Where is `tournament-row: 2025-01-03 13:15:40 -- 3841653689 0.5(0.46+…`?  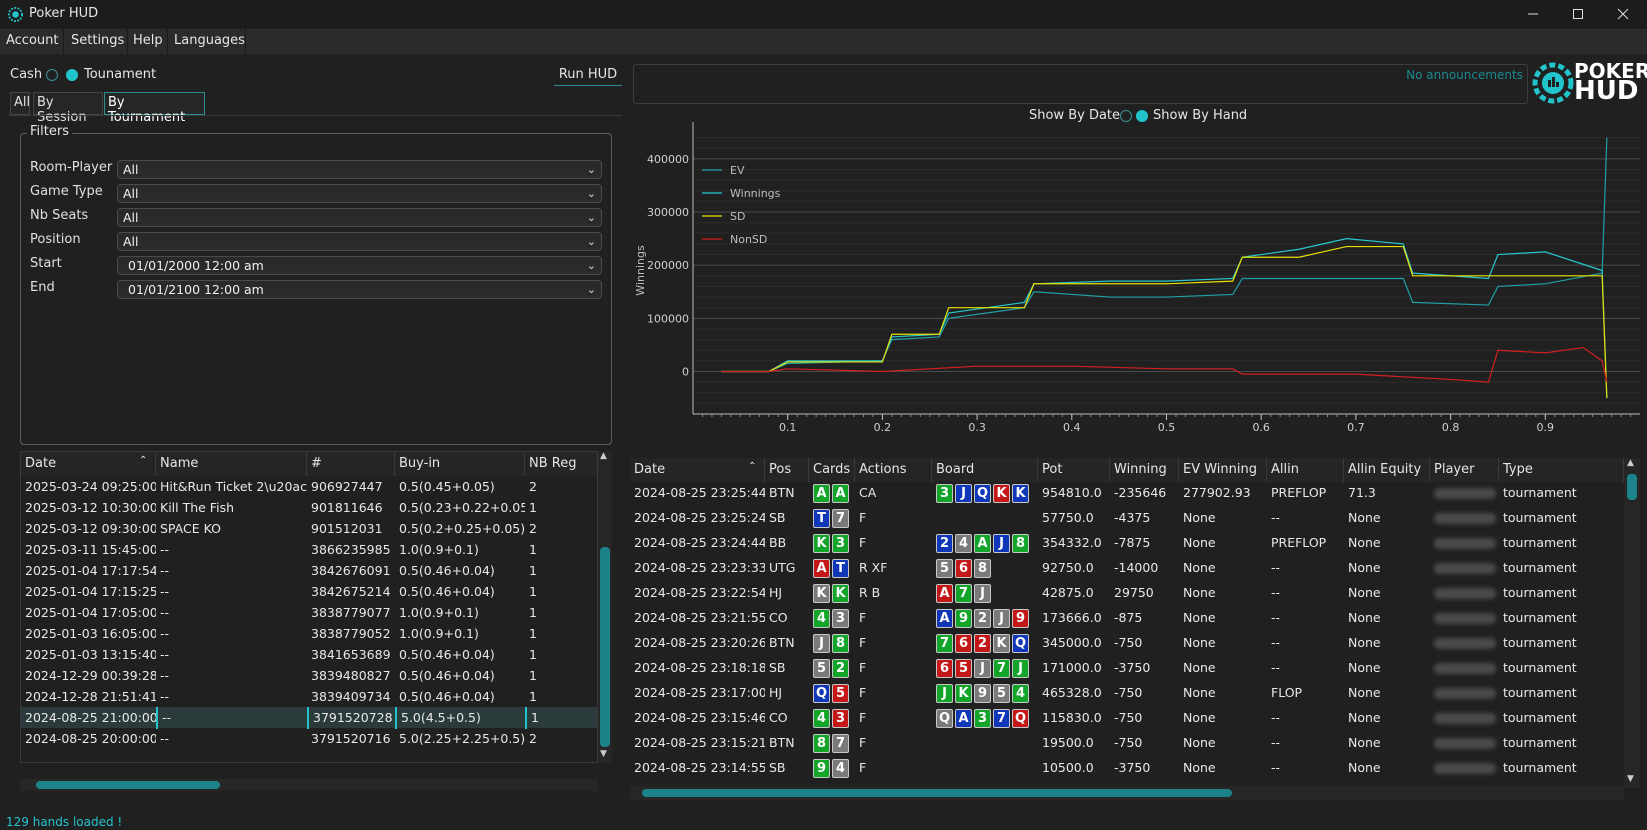
tournament-row: 2025-01-03 13:15:40 -- 3841653689 0.5(0.46+… is located at coordinates (309, 654).